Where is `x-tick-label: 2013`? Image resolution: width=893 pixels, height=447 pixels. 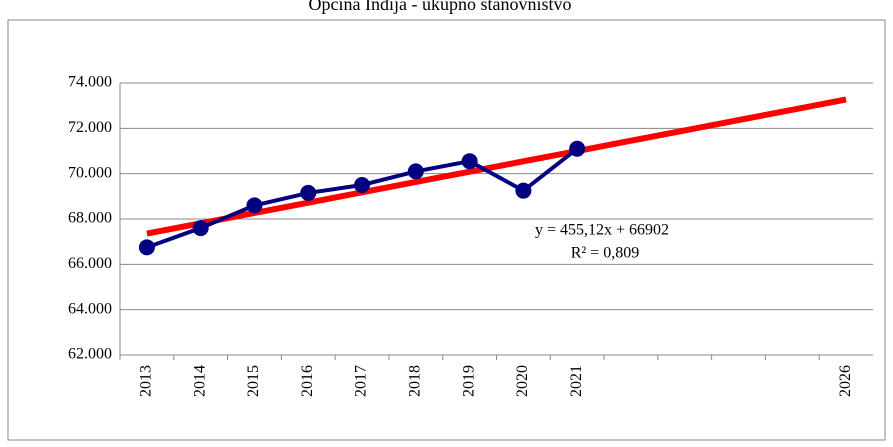 x-tick-label: 2013 is located at coordinates (146, 381).